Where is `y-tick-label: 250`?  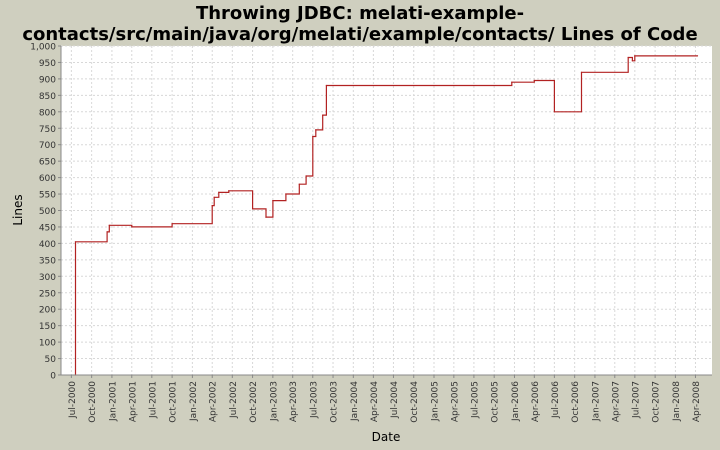
y-tick-label: 250 is located at coordinates (47, 294).